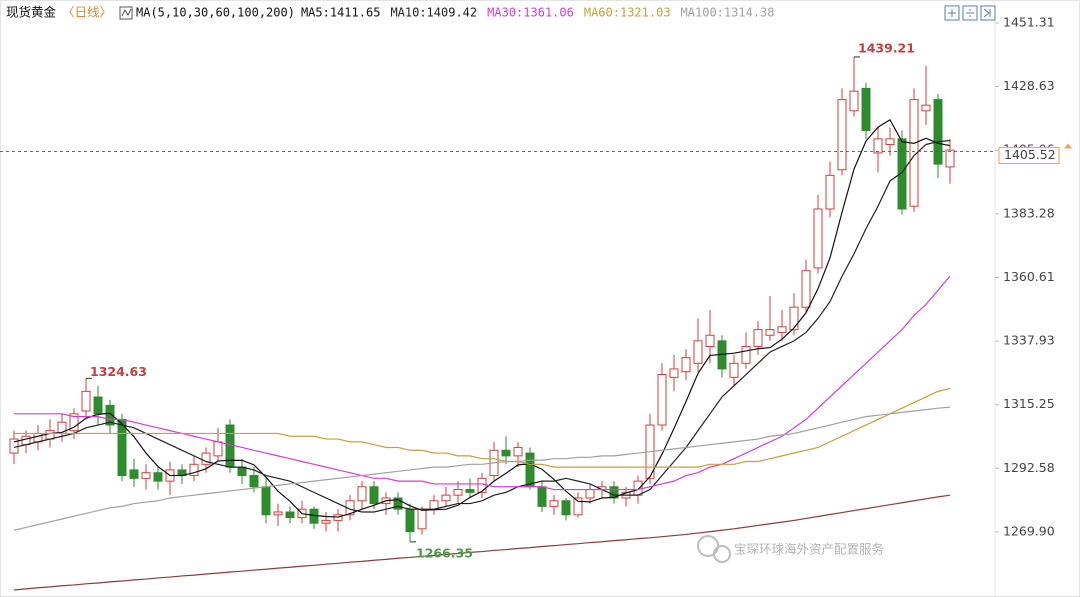 The image size is (1080, 597). I want to click on annotation: 1439.21, so click(886, 47).